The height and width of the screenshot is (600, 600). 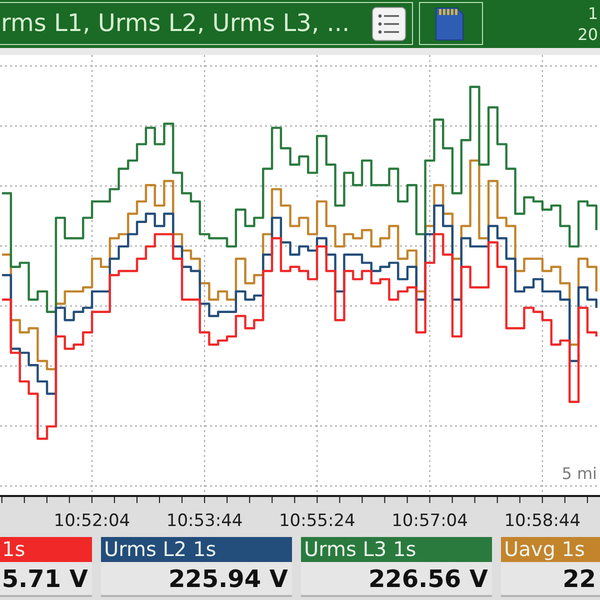 I want to click on text: Uavg 1s, so click(x=544, y=549).